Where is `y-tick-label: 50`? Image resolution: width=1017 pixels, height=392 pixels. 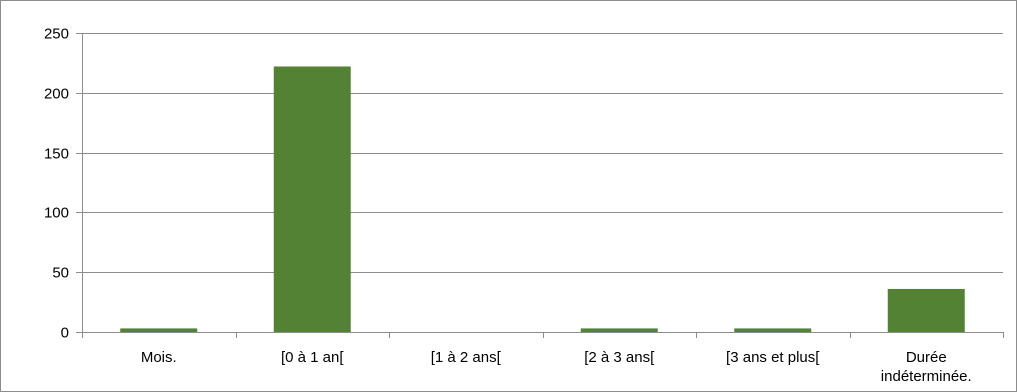
y-tick-label: 50 is located at coordinates (60, 273).